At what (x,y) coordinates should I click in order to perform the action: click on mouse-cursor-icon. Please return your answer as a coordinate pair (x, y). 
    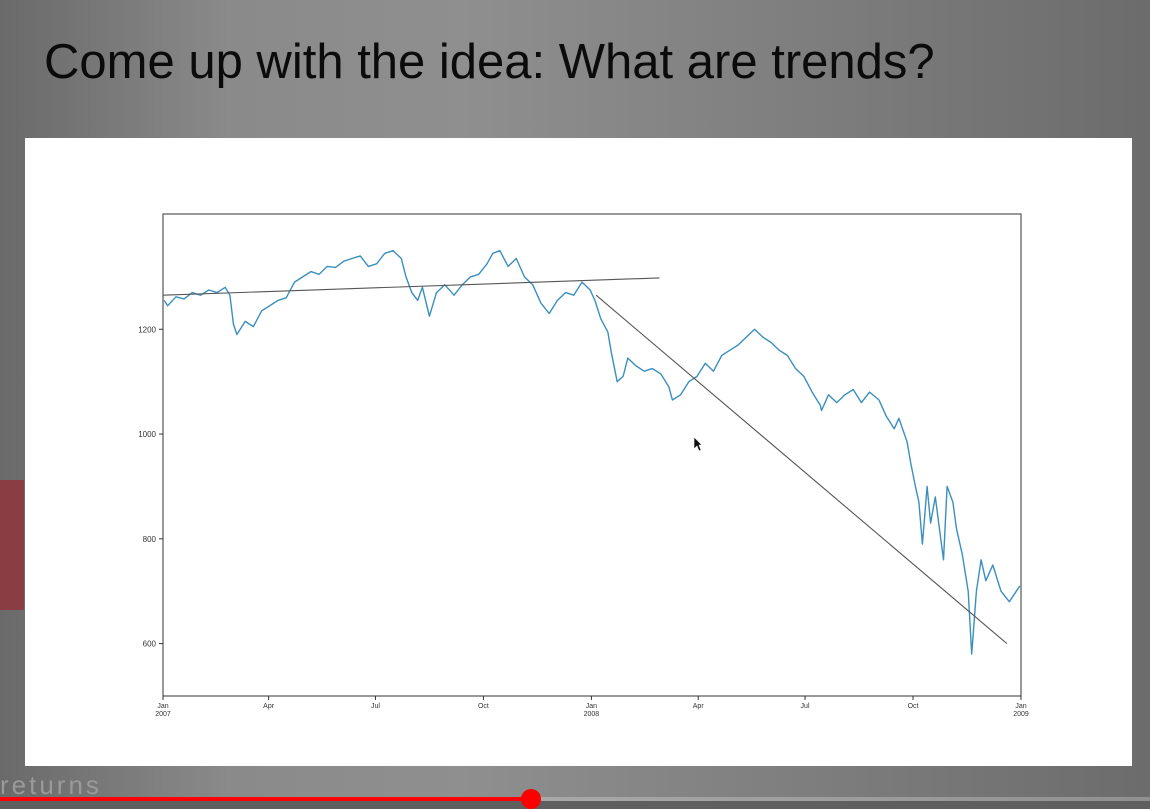
    Looking at the image, I should click on (698, 444).